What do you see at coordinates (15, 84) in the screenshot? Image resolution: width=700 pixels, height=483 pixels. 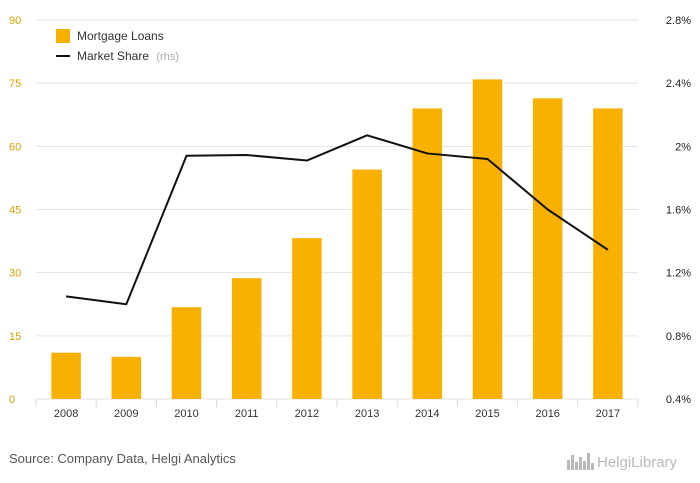 I see `y-left-tick-label: 75` at bounding box center [15, 84].